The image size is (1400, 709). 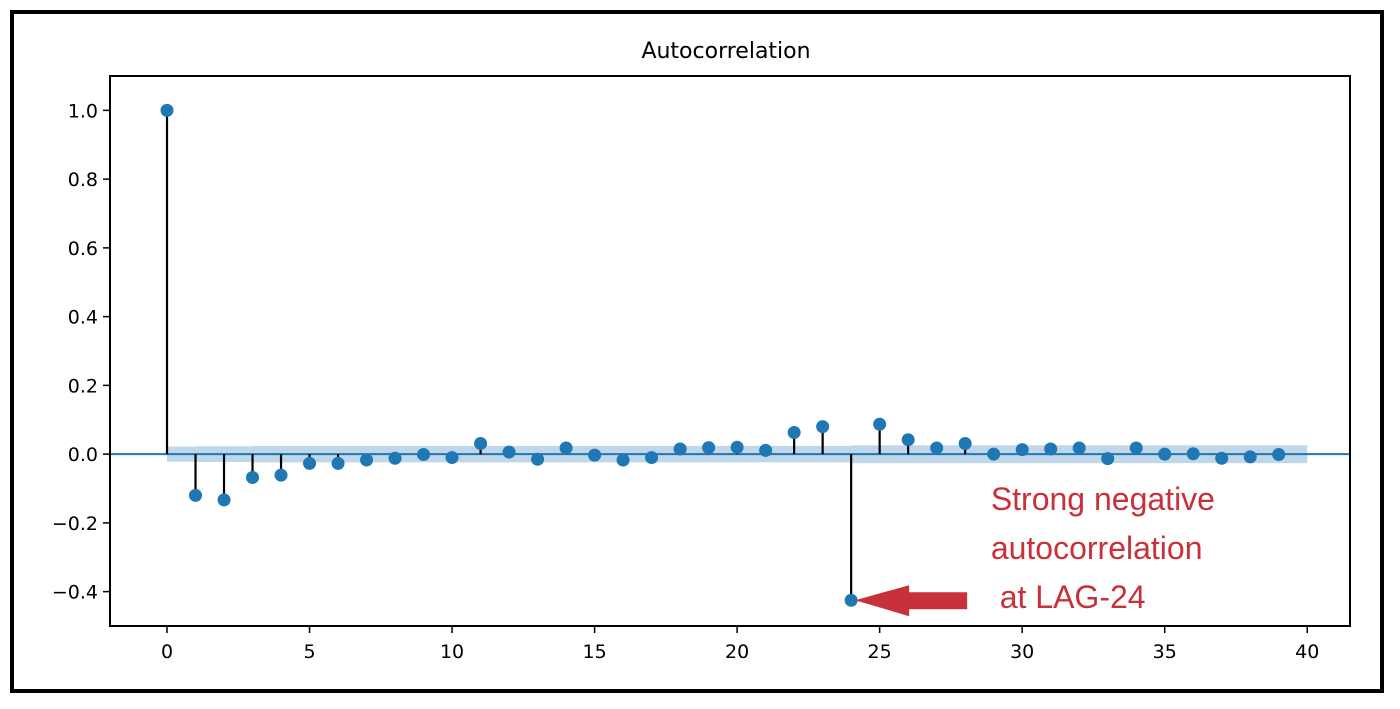 What do you see at coordinates (83, 318) in the screenshot?
I see `y-tick-label-0.4: 0.4` at bounding box center [83, 318].